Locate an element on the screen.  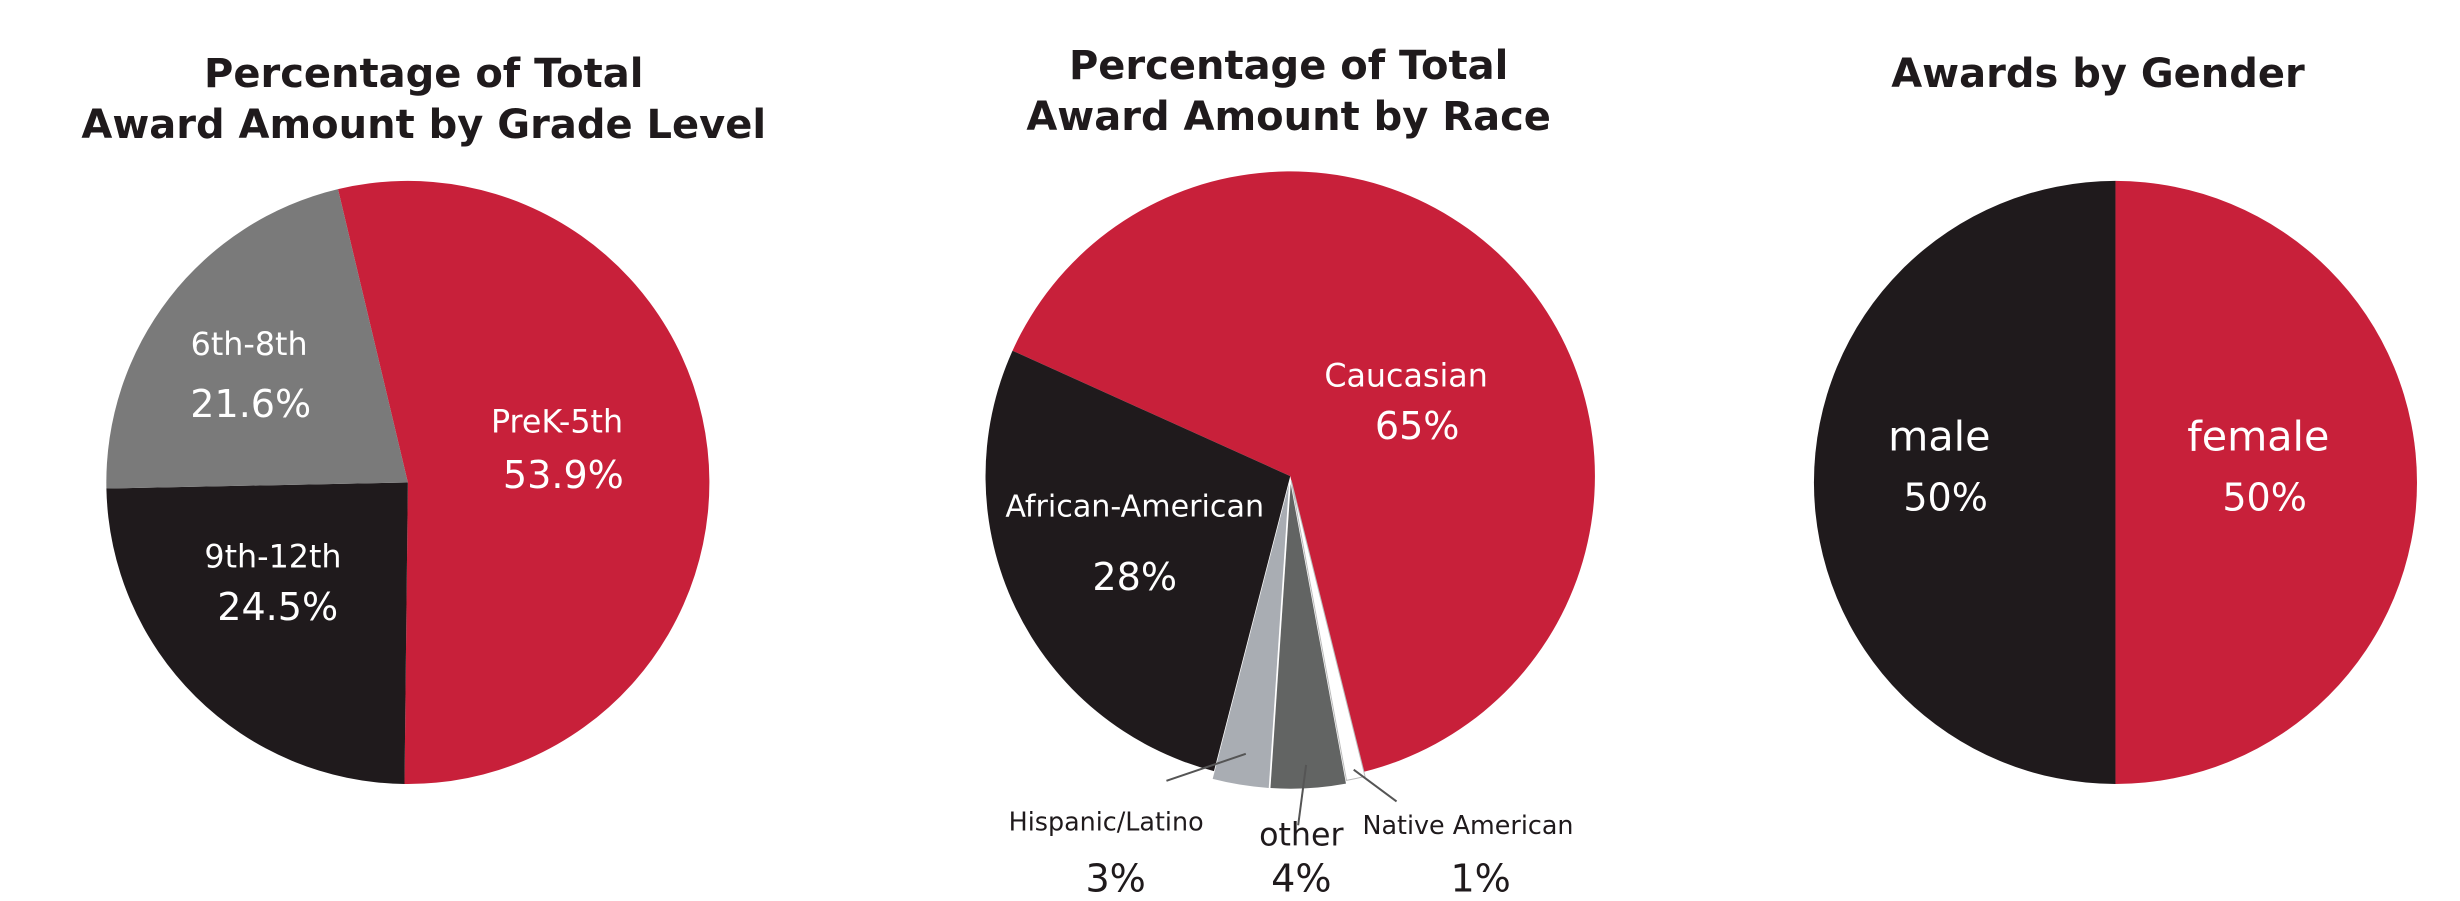
value-label: 28% is located at coordinates (1134, 577).